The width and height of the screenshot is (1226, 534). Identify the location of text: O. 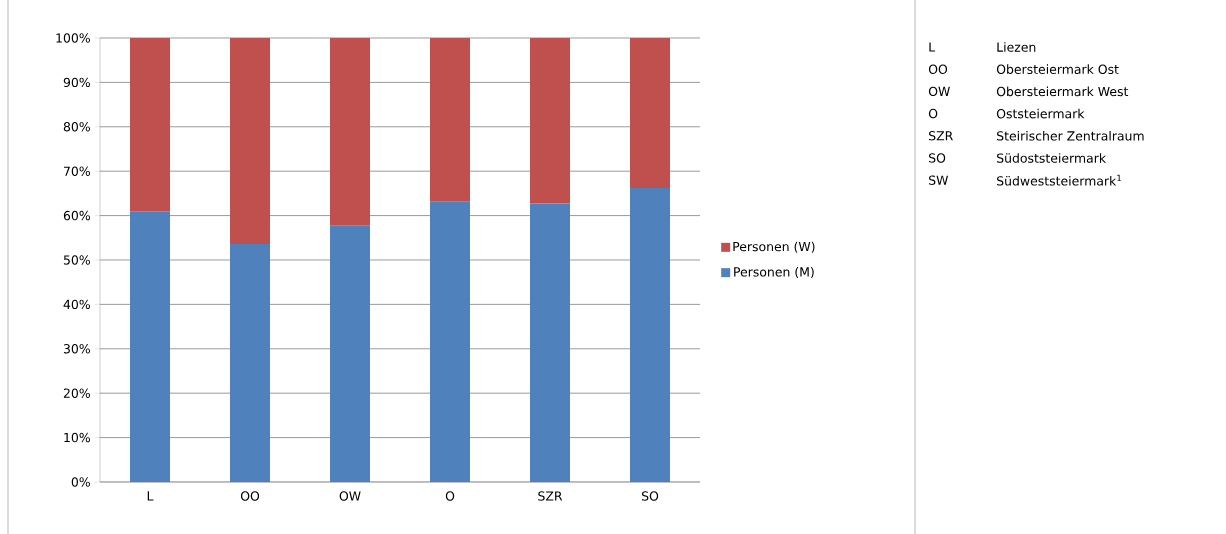
(933, 113).